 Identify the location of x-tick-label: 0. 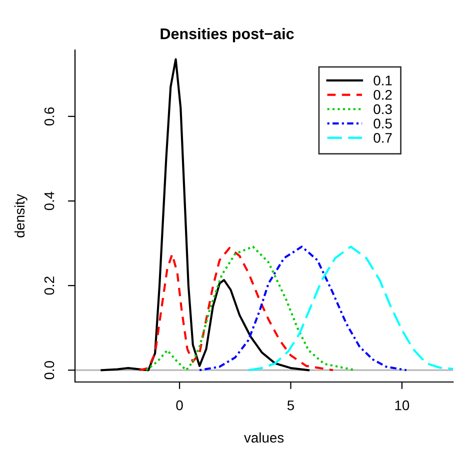
(179, 405).